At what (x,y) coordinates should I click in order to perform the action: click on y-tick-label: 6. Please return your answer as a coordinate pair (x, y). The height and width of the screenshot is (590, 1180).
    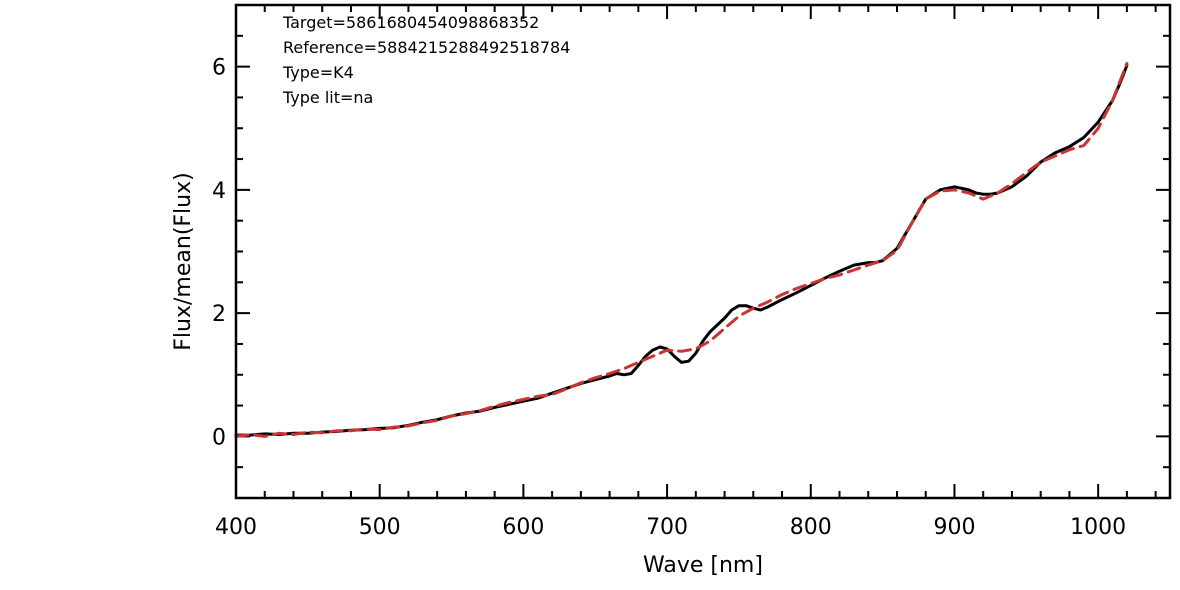
    Looking at the image, I should click on (219, 68).